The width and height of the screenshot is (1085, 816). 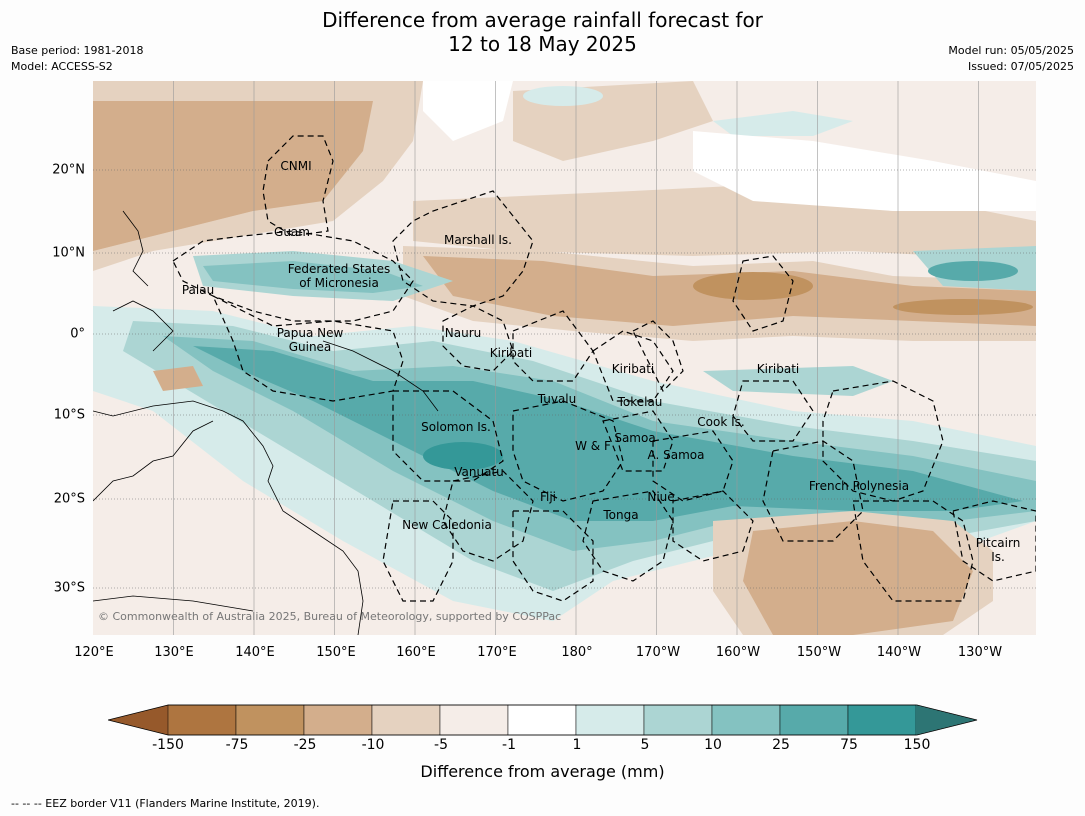 What do you see at coordinates (69, 415) in the screenshot?
I see `lat-label: 10°S` at bounding box center [69, 415].